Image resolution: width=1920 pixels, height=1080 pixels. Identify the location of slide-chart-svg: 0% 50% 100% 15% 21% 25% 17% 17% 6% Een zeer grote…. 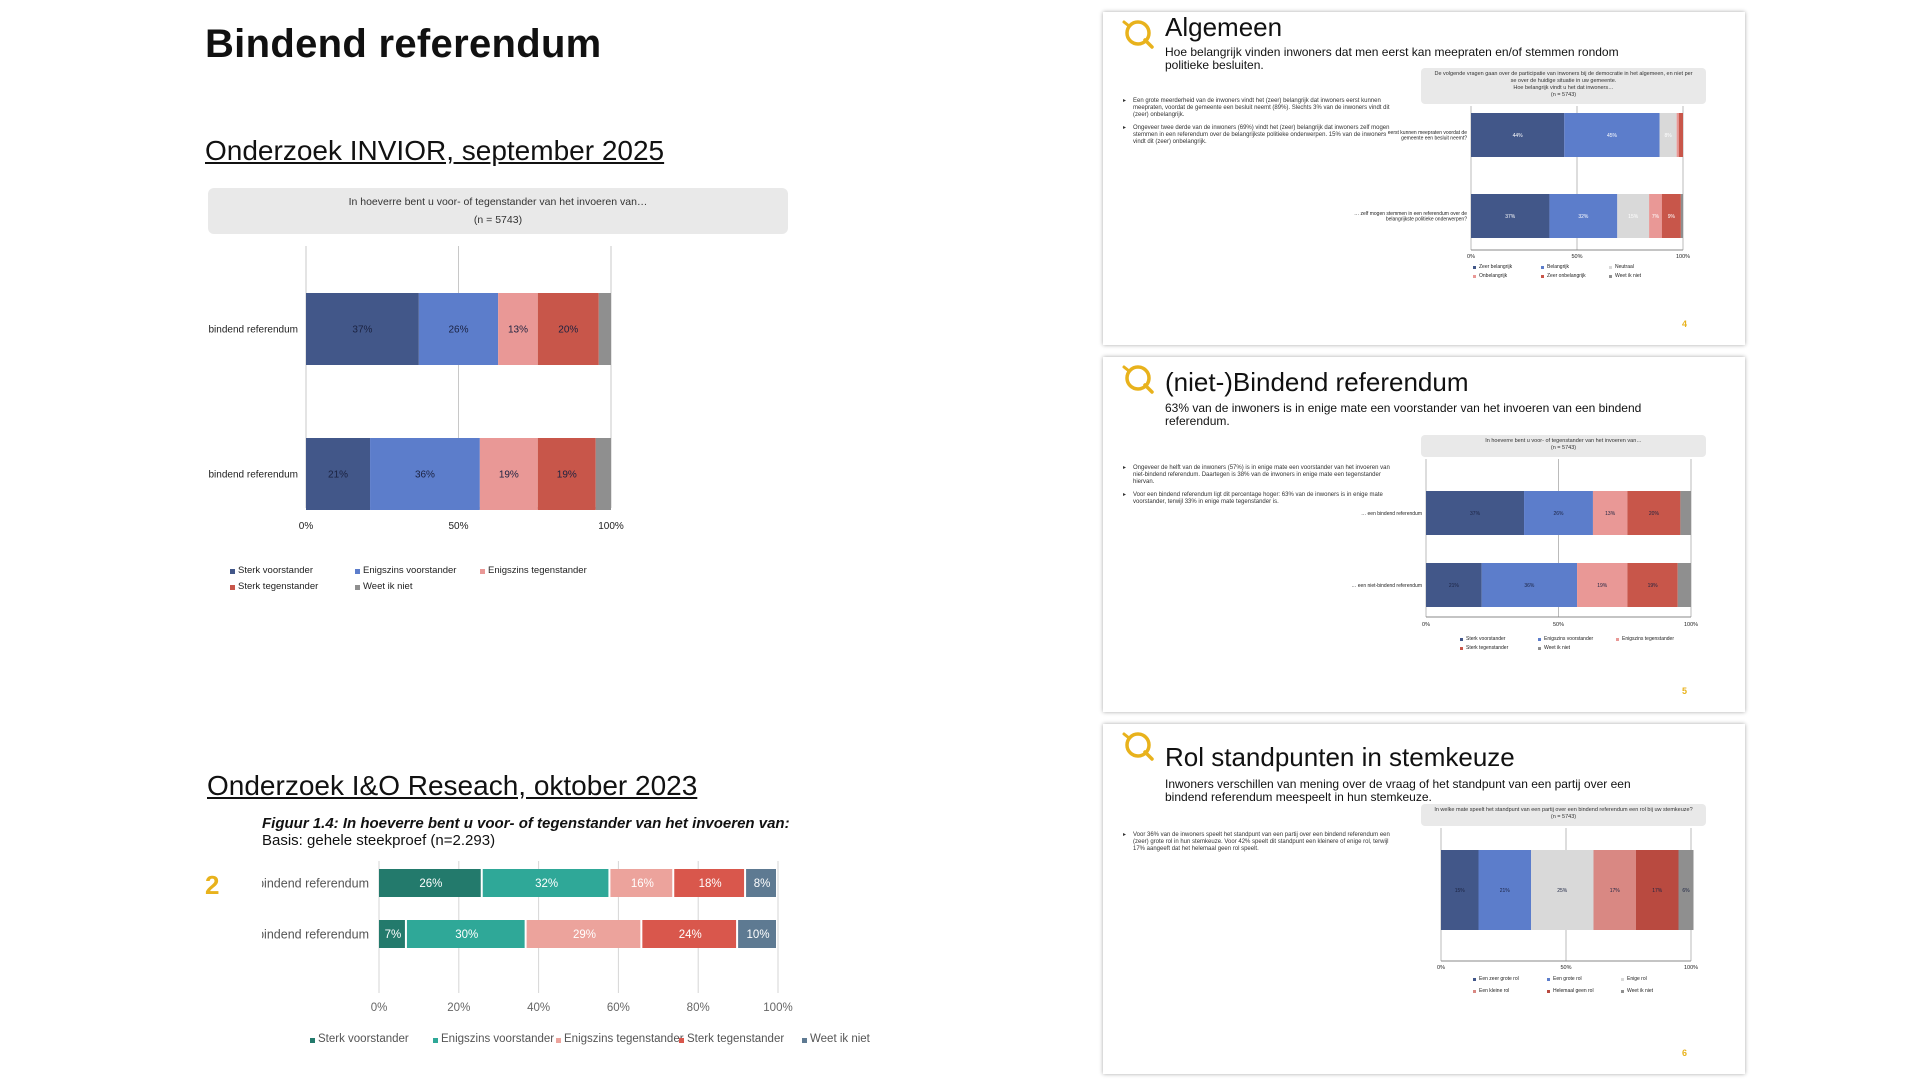
(1567, 911).